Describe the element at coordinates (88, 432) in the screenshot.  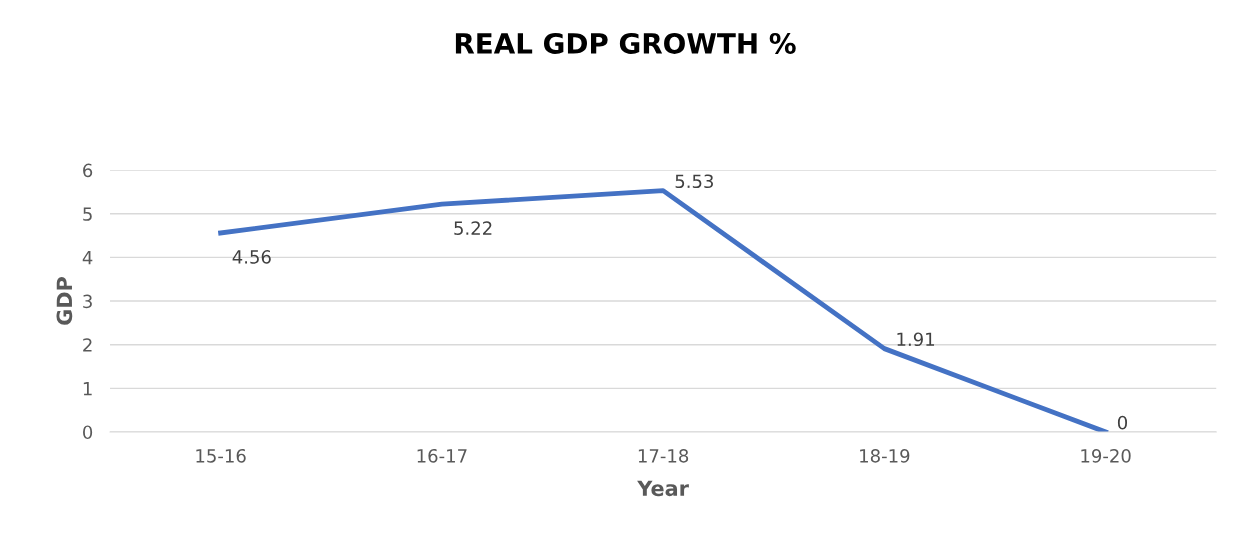
I see `y-tick-label: 0` at that location.